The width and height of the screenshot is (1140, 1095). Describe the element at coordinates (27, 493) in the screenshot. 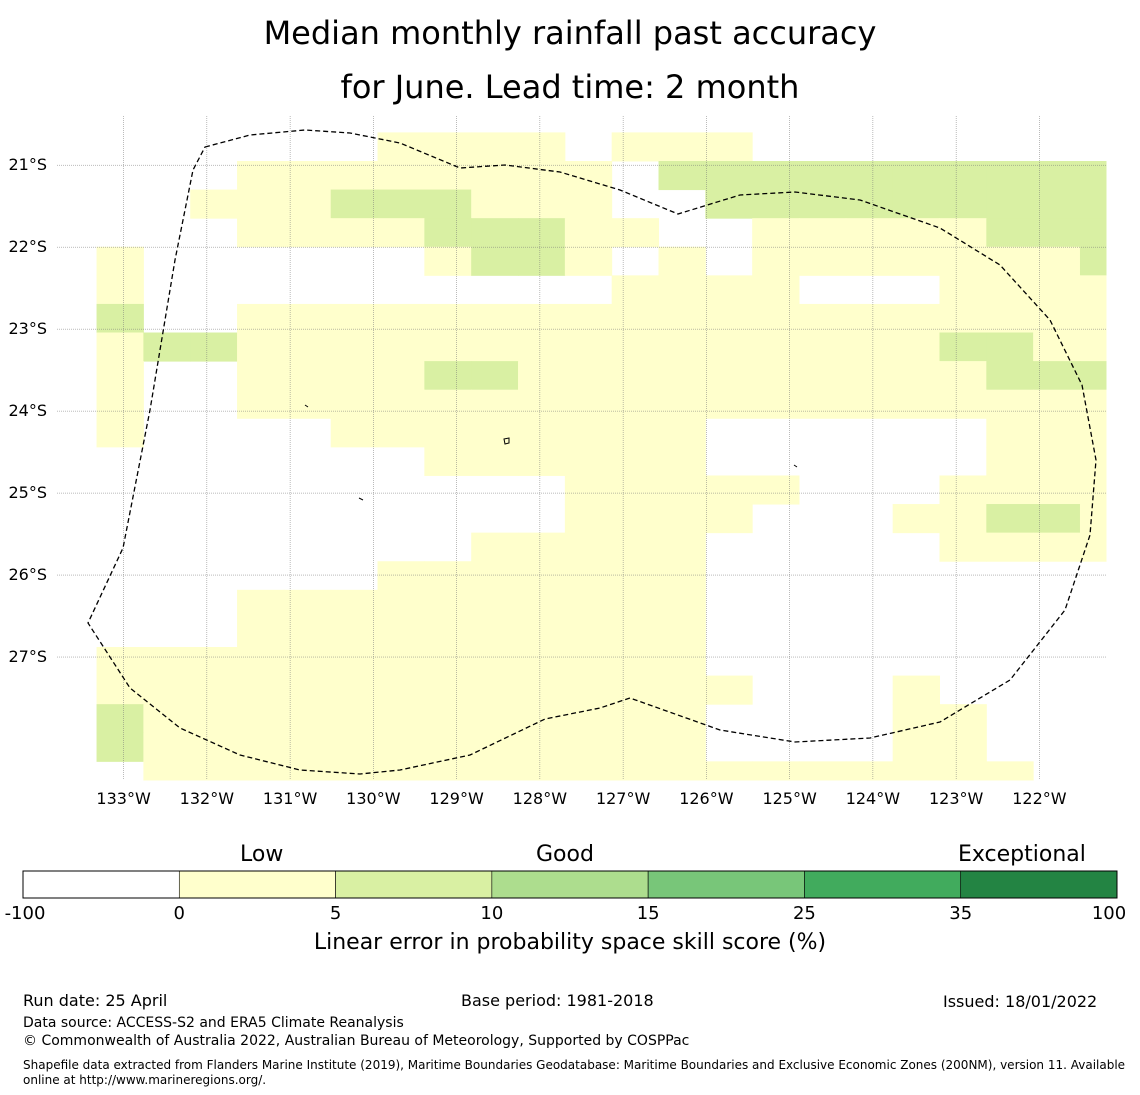

I see `latitude-label: 25°S` at that location.